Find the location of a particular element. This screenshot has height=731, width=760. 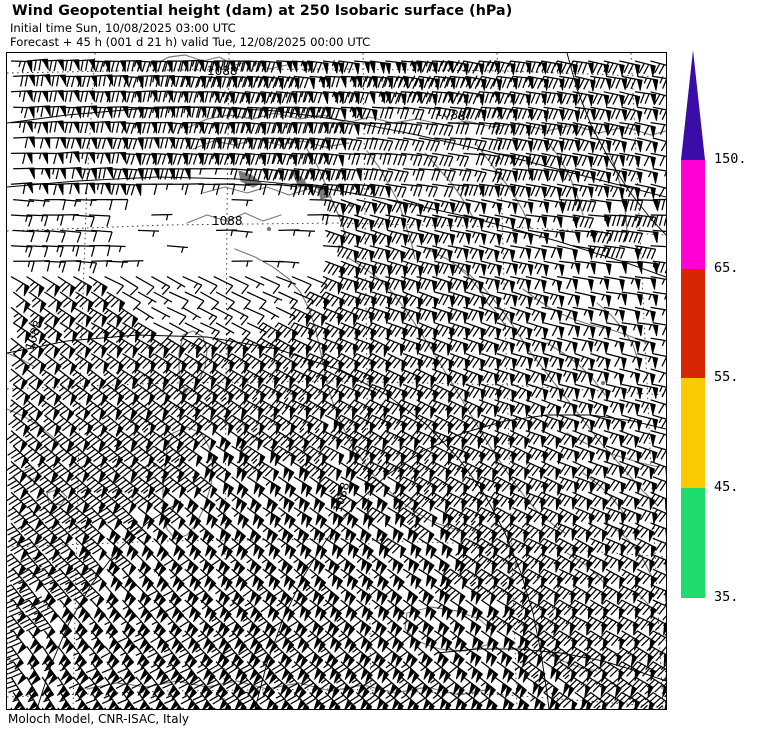

colorbar-tick-label: 150. is located at coordinates (730, 159).